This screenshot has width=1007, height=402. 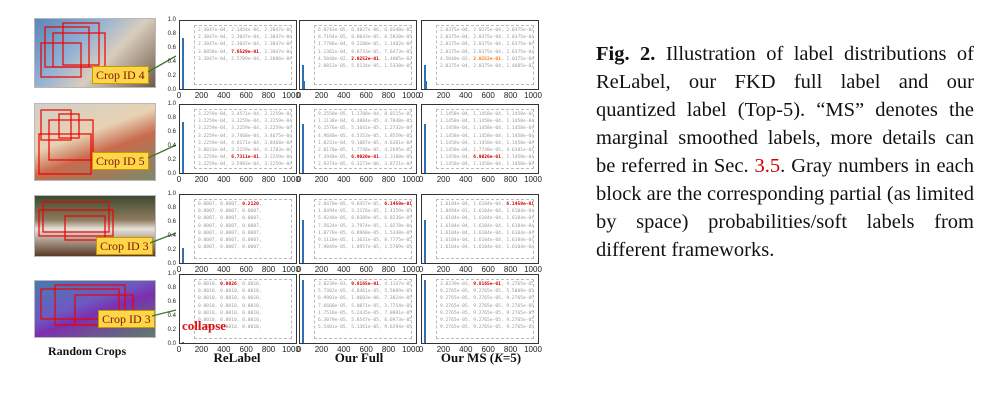 I want to click on prob-line: 4.9680e-05, 4.5353e-05, 1.8559e-05,, so click(x=365, y=136).